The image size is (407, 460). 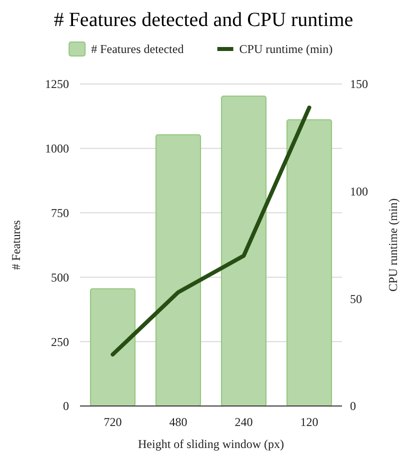 What do you see at coordinates (286, 49) in the screenshot?
I see `legend-label: CPU runtime (min)` at bounding box center [286, 49].